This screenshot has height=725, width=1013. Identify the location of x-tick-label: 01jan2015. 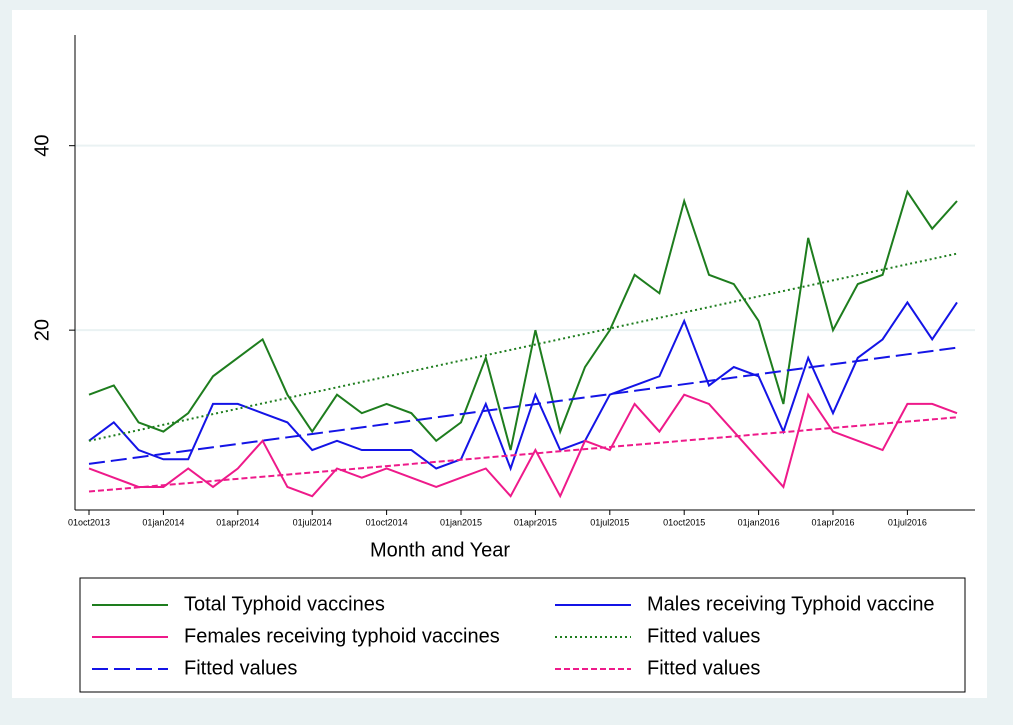
(461, 522).